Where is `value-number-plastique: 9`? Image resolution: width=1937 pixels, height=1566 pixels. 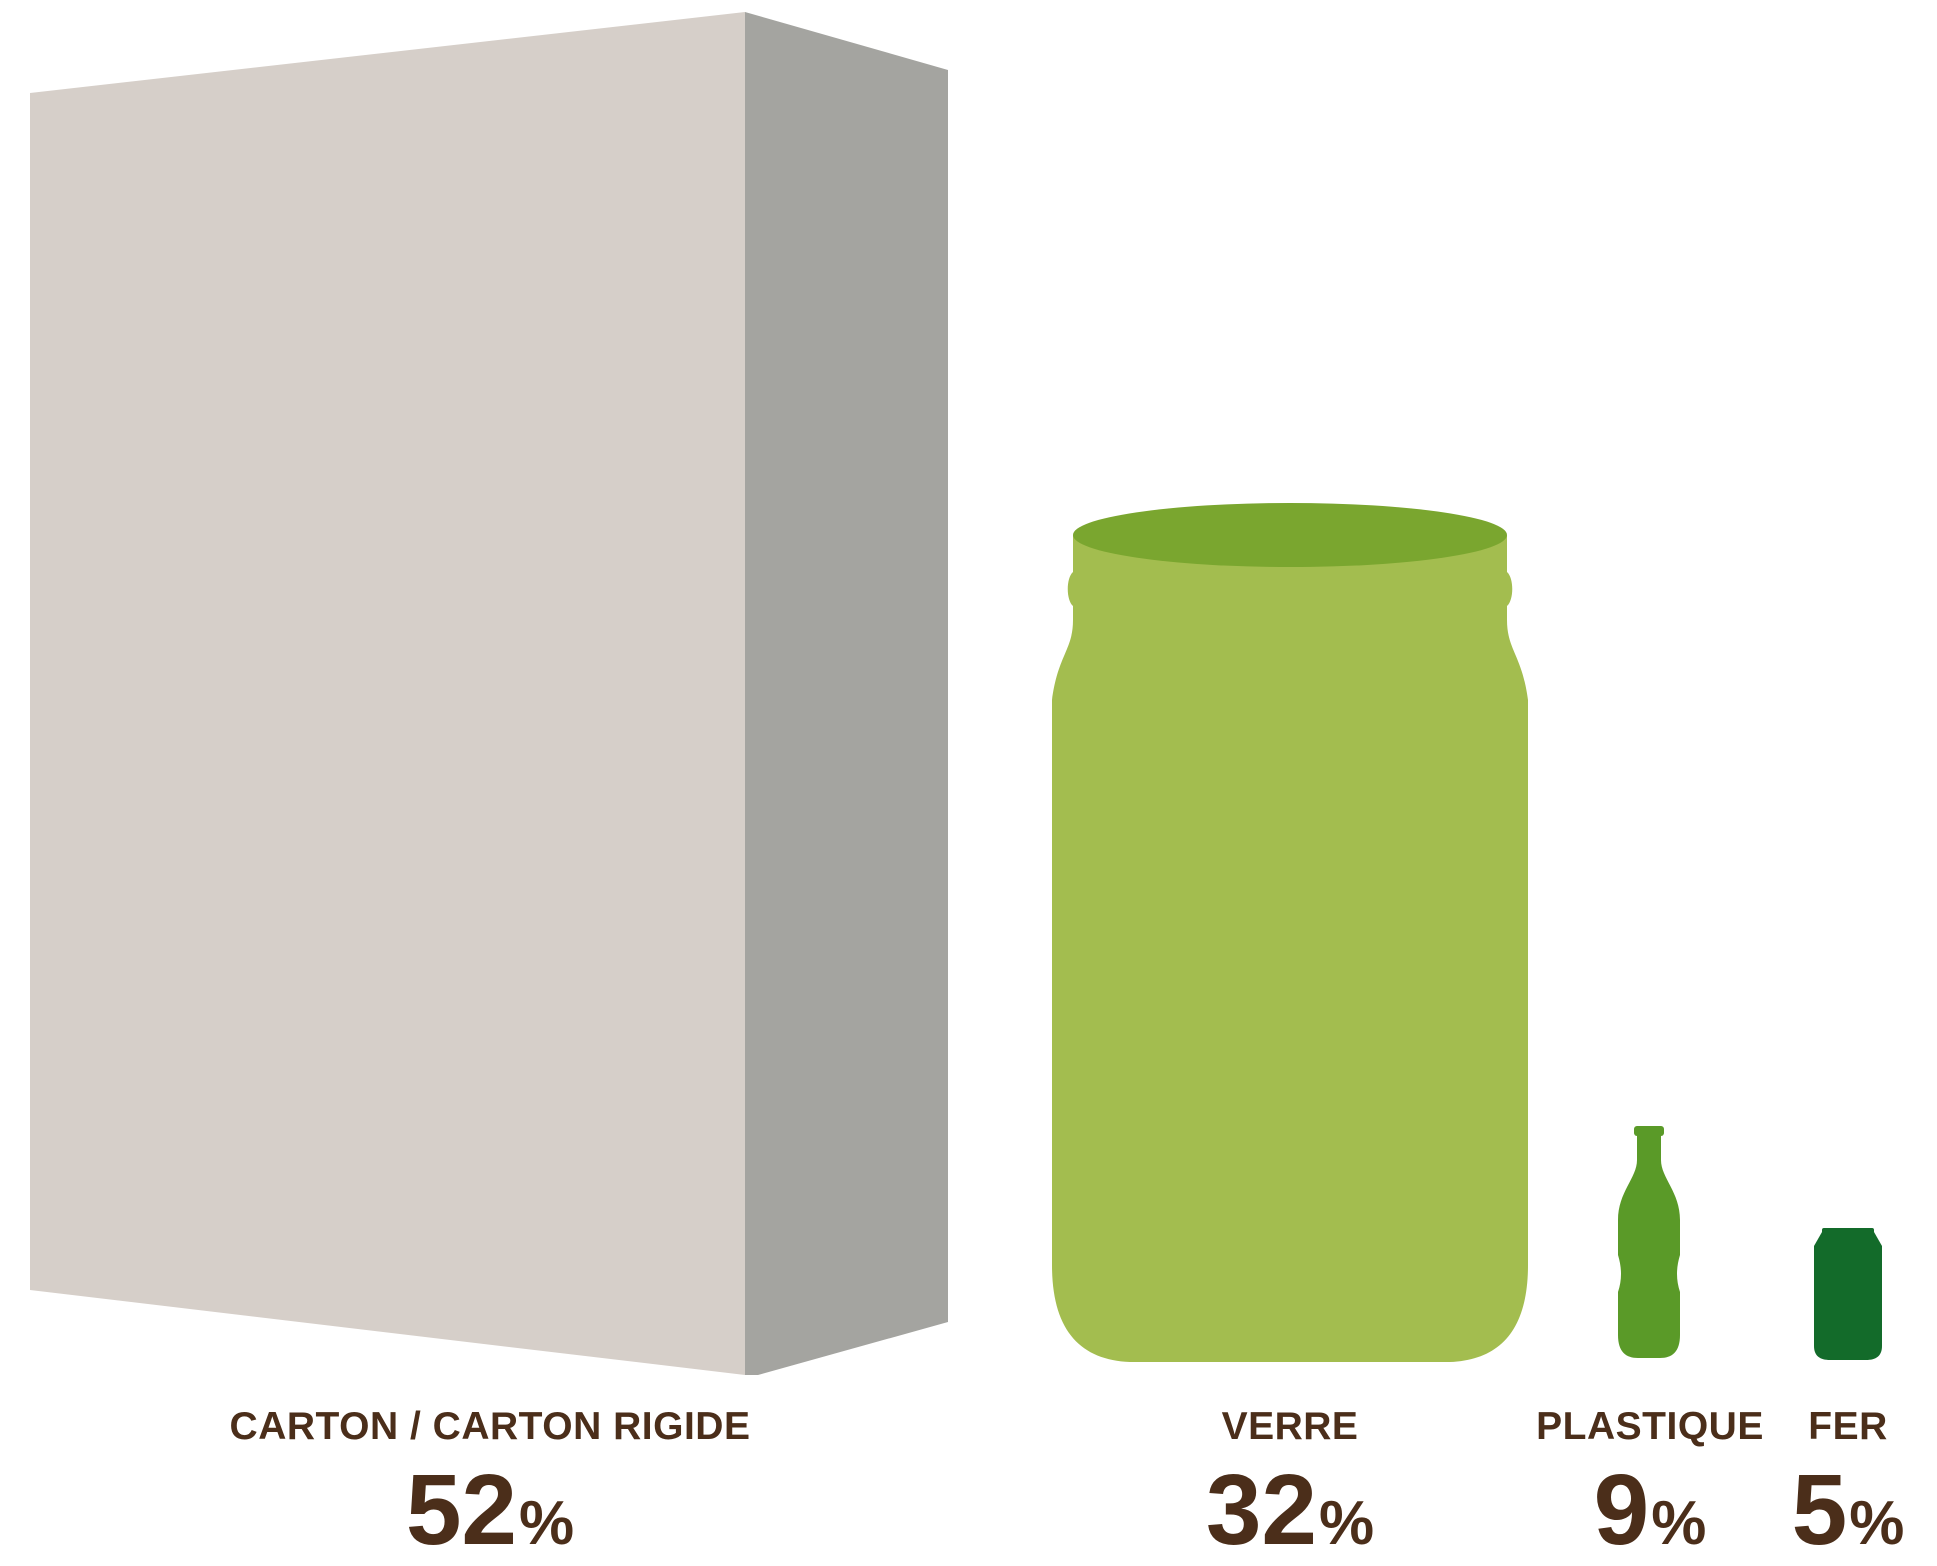 value-number-plastique: 9 is located at coordinates (1621, 1510).